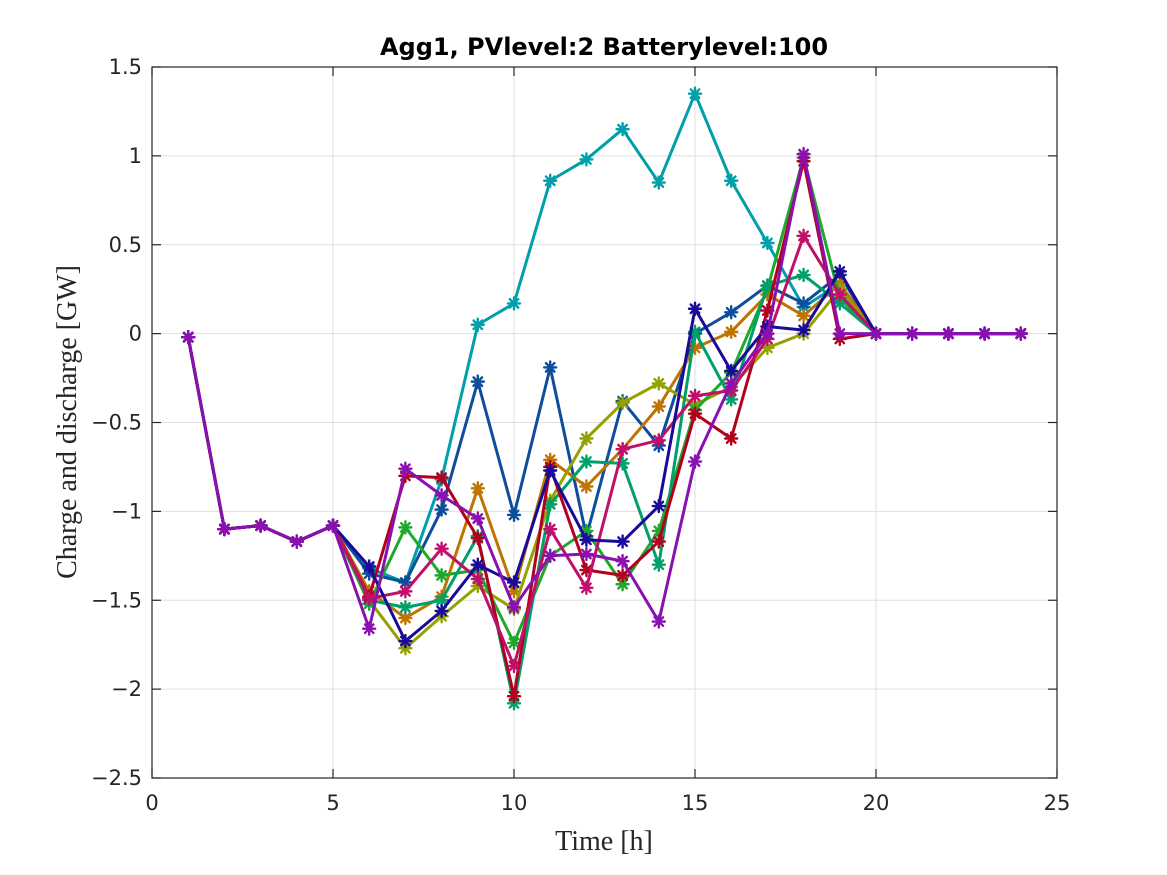 The image size is (1167, 875). I want to click on x-tick-label: 25, so click(1057, 803).